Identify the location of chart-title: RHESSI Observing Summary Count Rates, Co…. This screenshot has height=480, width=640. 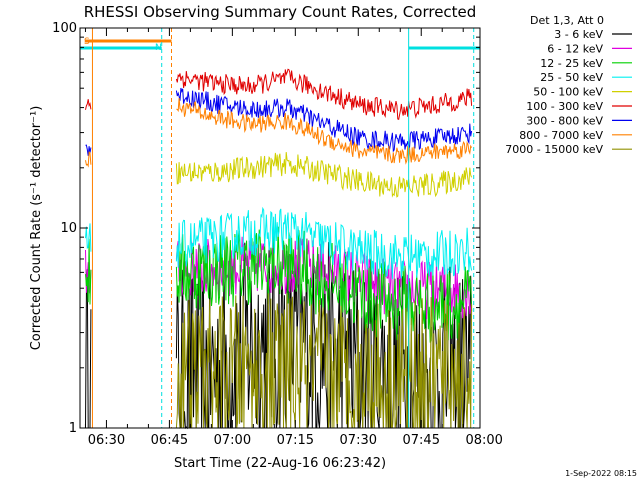
(280, 12).